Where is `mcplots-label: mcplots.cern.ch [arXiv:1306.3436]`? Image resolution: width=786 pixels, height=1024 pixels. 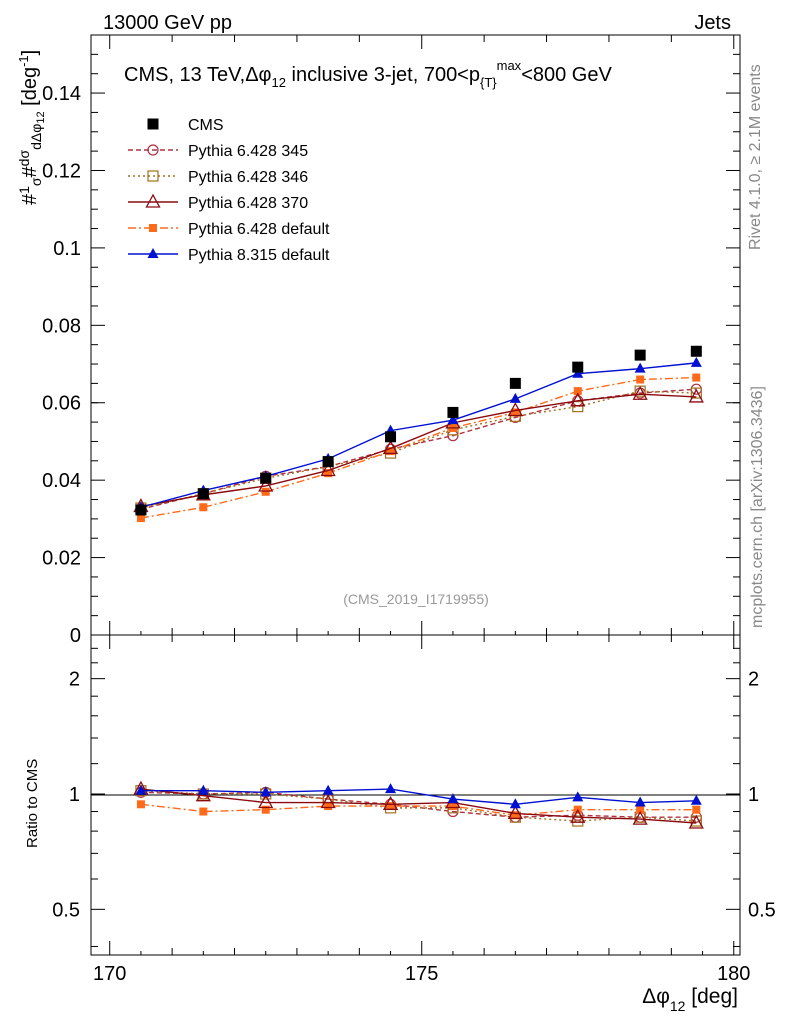 mcplots-label: mcplots.cern.ch [arXiv:1306.3436] is located at coordinates (757, 507).